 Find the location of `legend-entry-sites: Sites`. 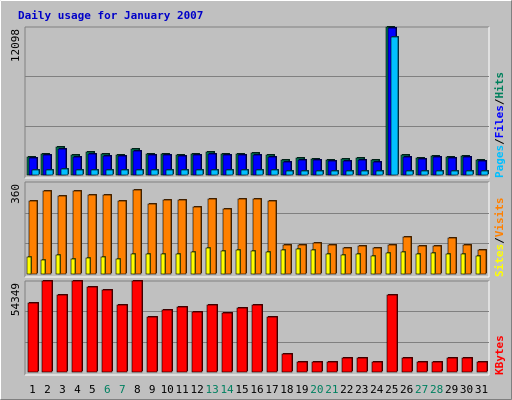

legend-entry-sites: Sites is located at coordinates (499, 260).